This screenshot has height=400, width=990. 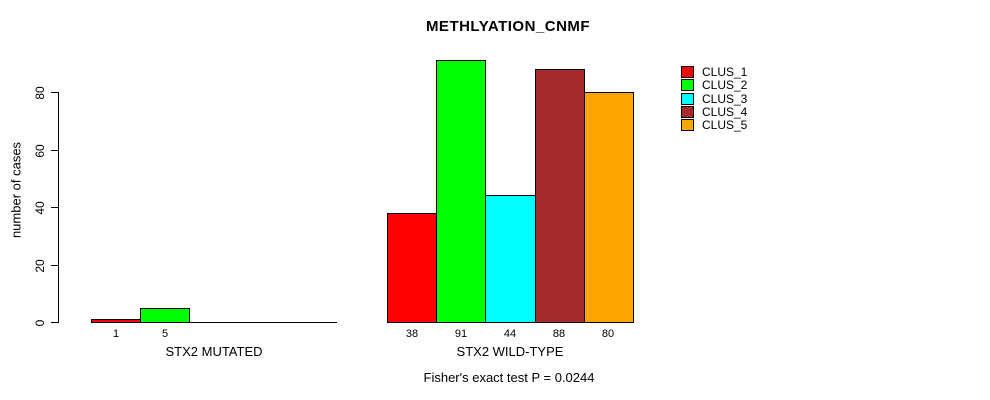 I want to click on group-label: STX2 MUTATED, so click(x=214, y=351).